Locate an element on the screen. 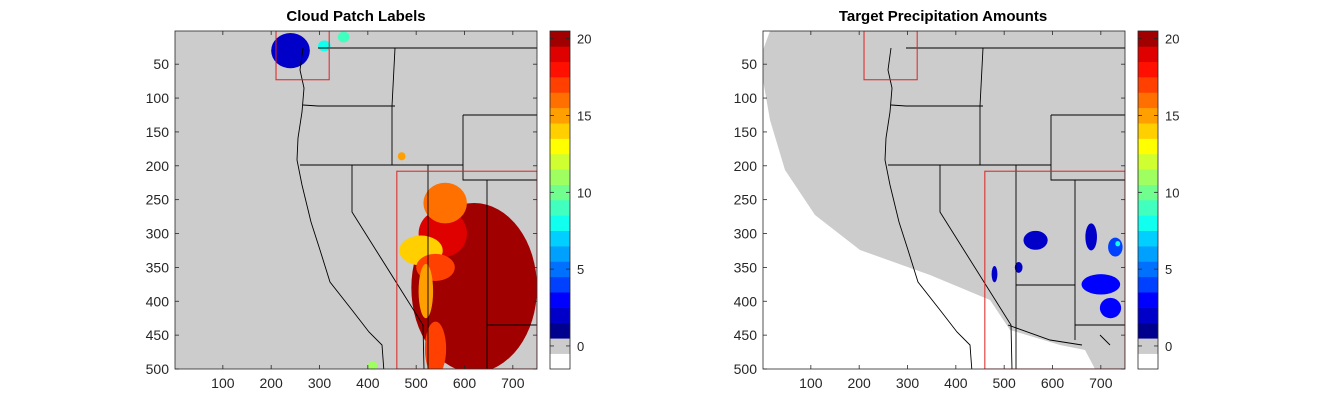 This screenshot has height=415, width=1334. y-tick-label: 200 is located at coordinates (158, 166).